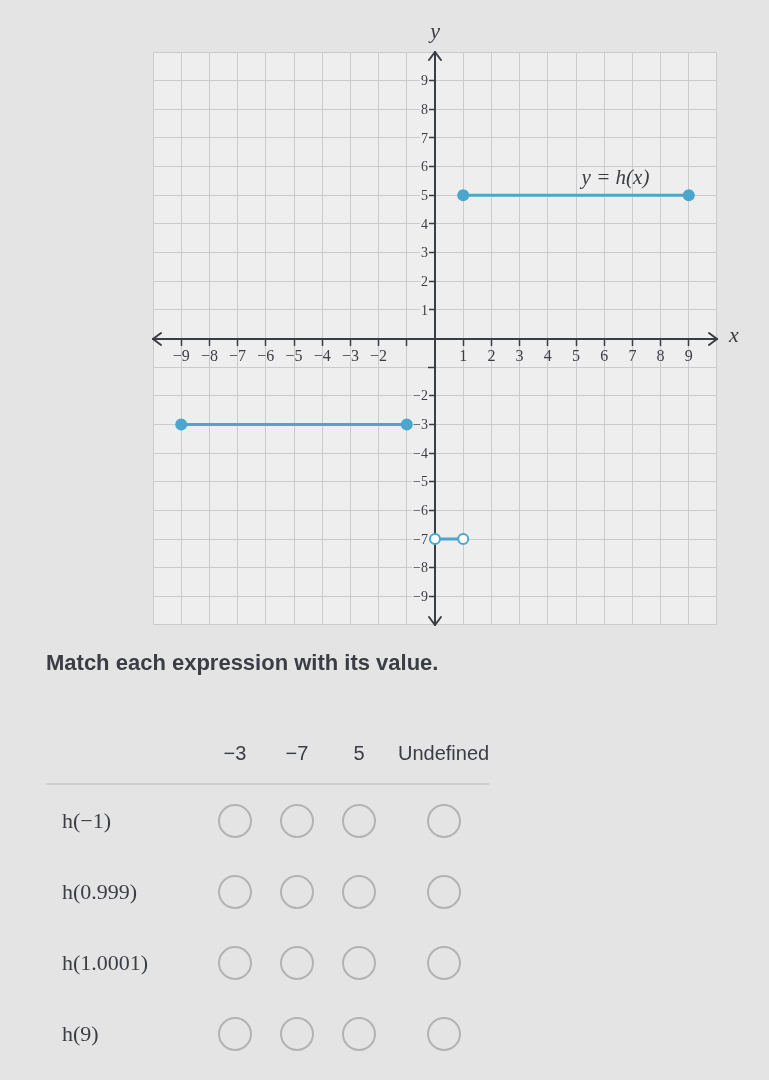  Describe the element at coordinates (238, 356) in the screenshot. I see `x-tick-label: −7` at that location.